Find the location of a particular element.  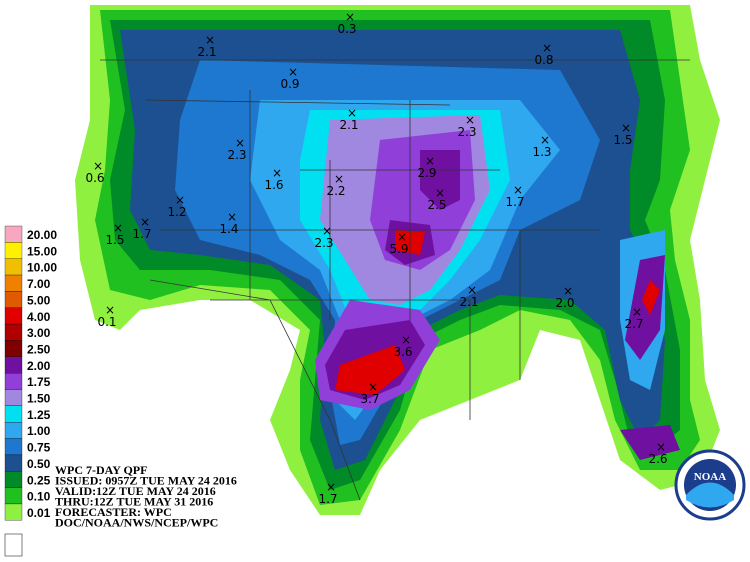

legend-label: 15.00 is located at coordinates (42, 251).